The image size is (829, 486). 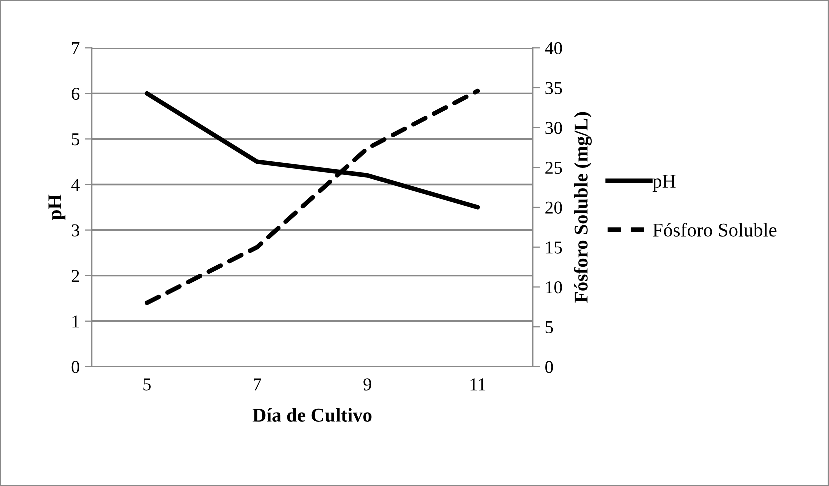 I want to click on y2-axis-title: Fósforo Soluble (mg/L), so click(x=583, y=208).